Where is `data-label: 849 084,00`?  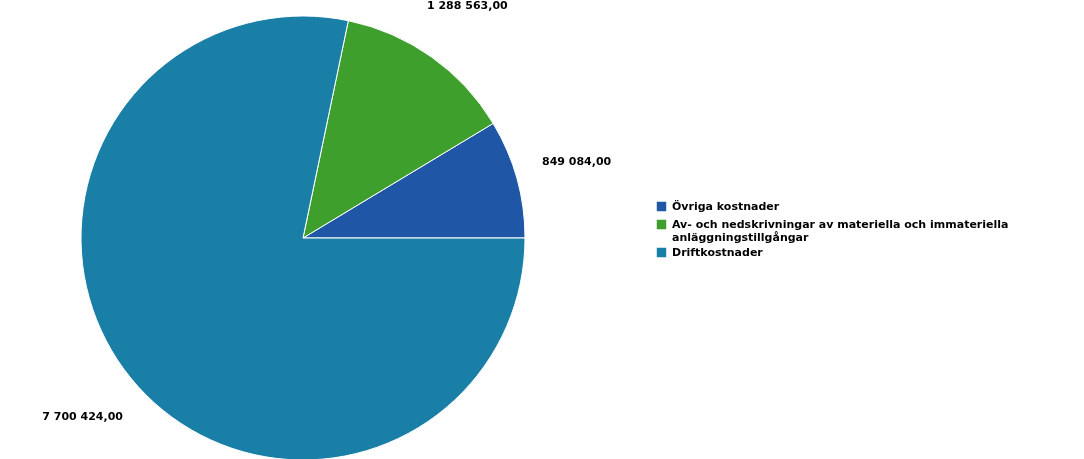
data-label: 849 084,00 is located at coordinates (577, 161).